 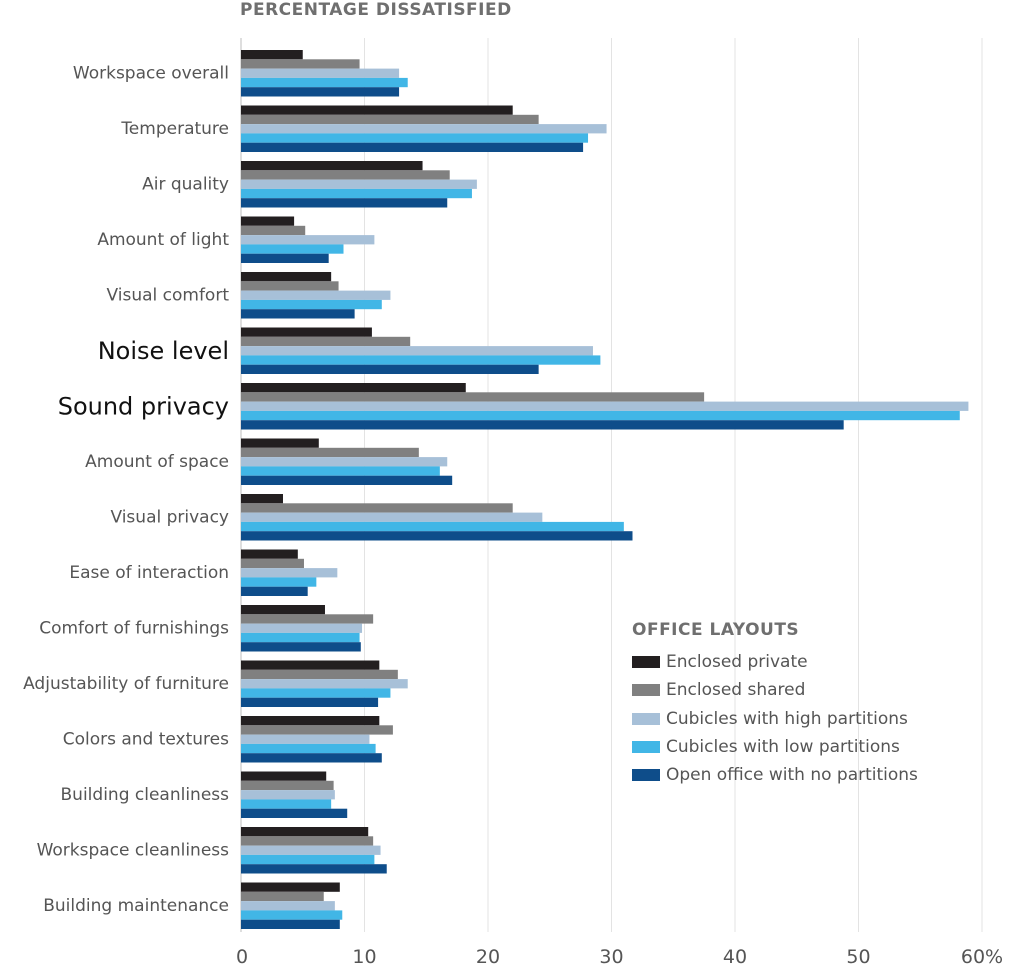 What do you see at coordinates (126, 684) in the screenshot?
I see `category-label: Adjustability of furniture` at bounding box center [126, 684].